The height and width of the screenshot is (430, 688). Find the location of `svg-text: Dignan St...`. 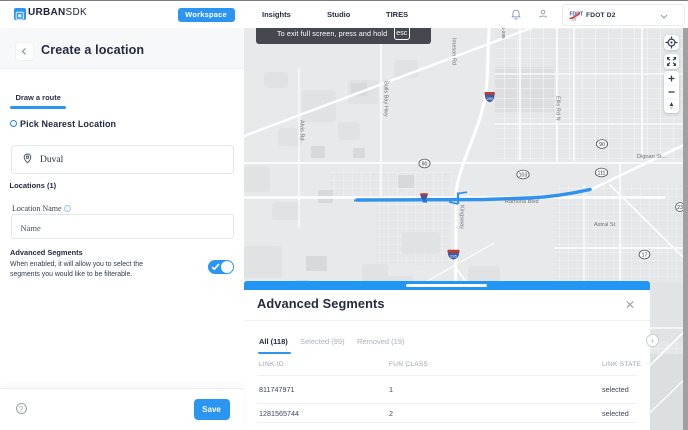

svg-text: Dignan St... is located at coordinates (652, 157).